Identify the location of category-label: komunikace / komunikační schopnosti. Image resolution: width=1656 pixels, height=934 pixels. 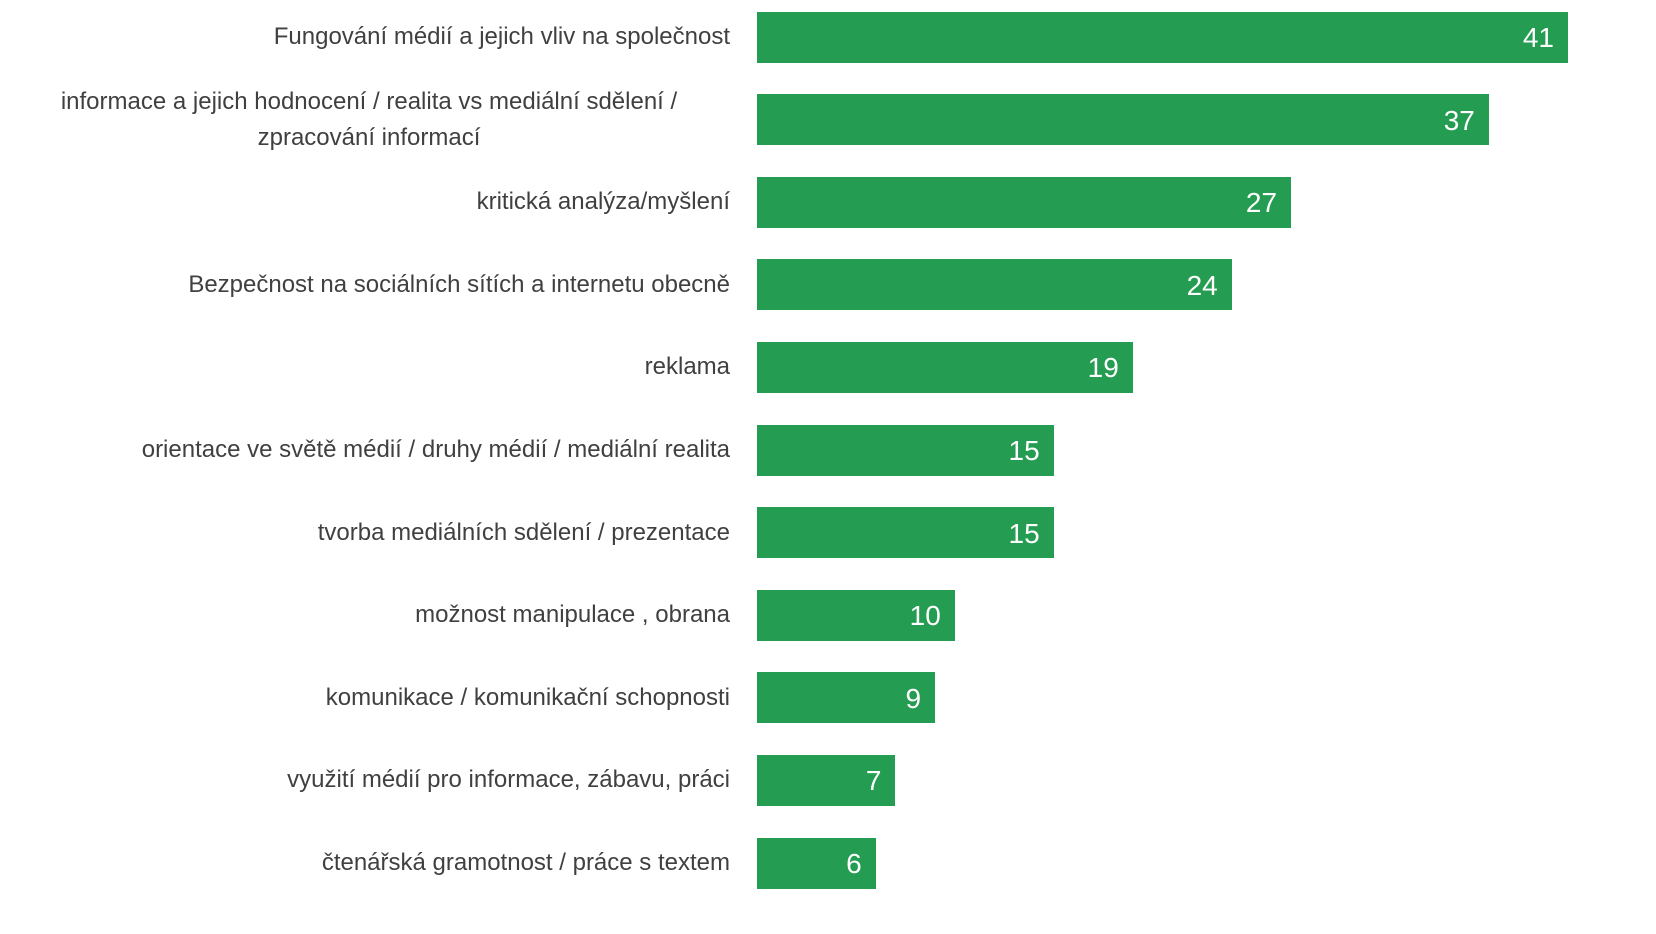
(527, 697).